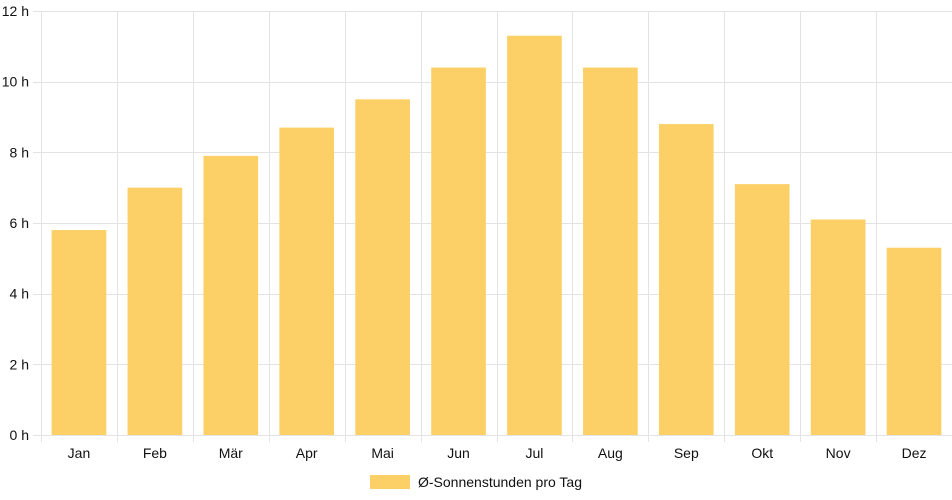 The width and height of the screenshot is (952, 500). Describe the element at coordinates (838, 453) in the screenshot. I see `x-tick-label: Nov` at that location.